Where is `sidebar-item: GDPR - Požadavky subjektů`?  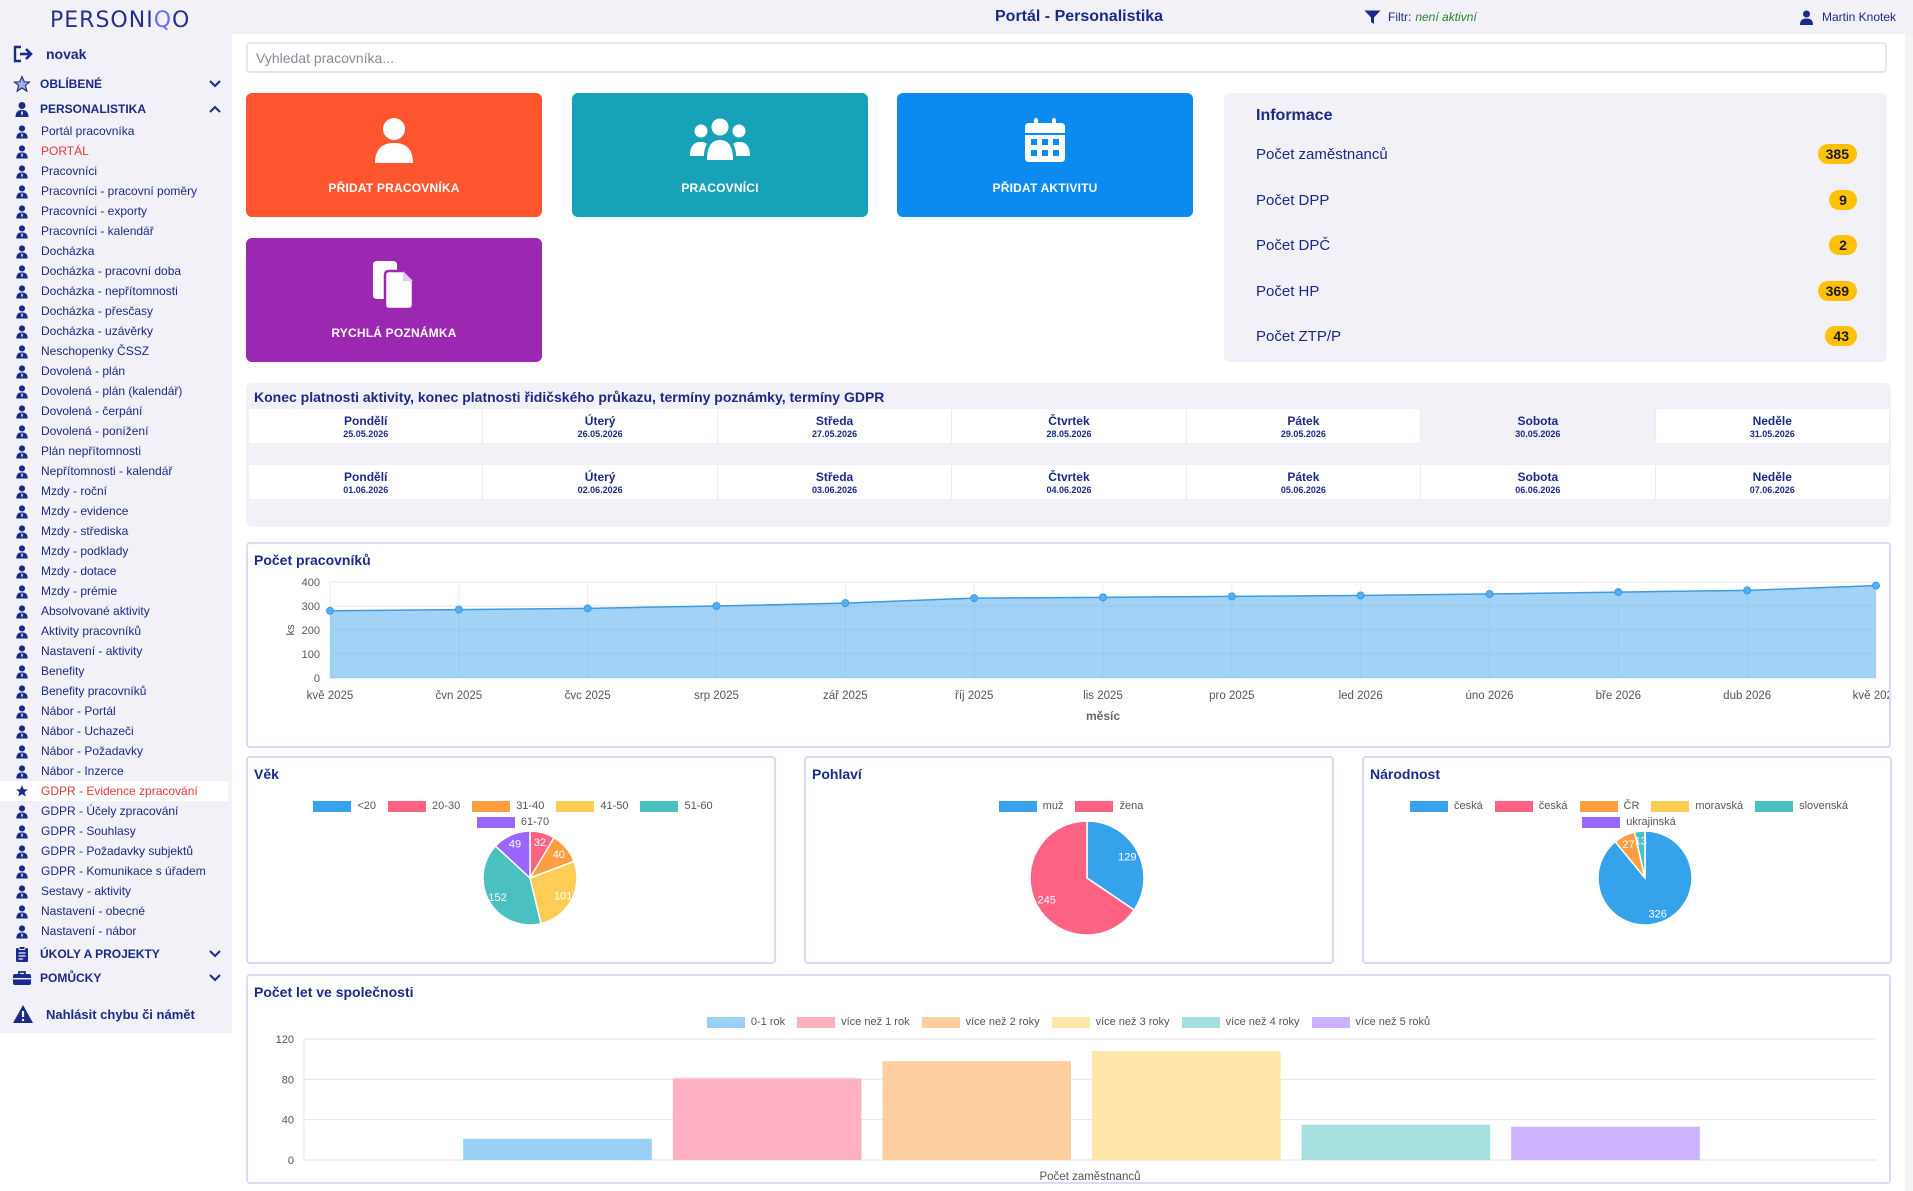 sidebar-item: GDPR - Požadavky subjektů is located at coordinates (121, 851).